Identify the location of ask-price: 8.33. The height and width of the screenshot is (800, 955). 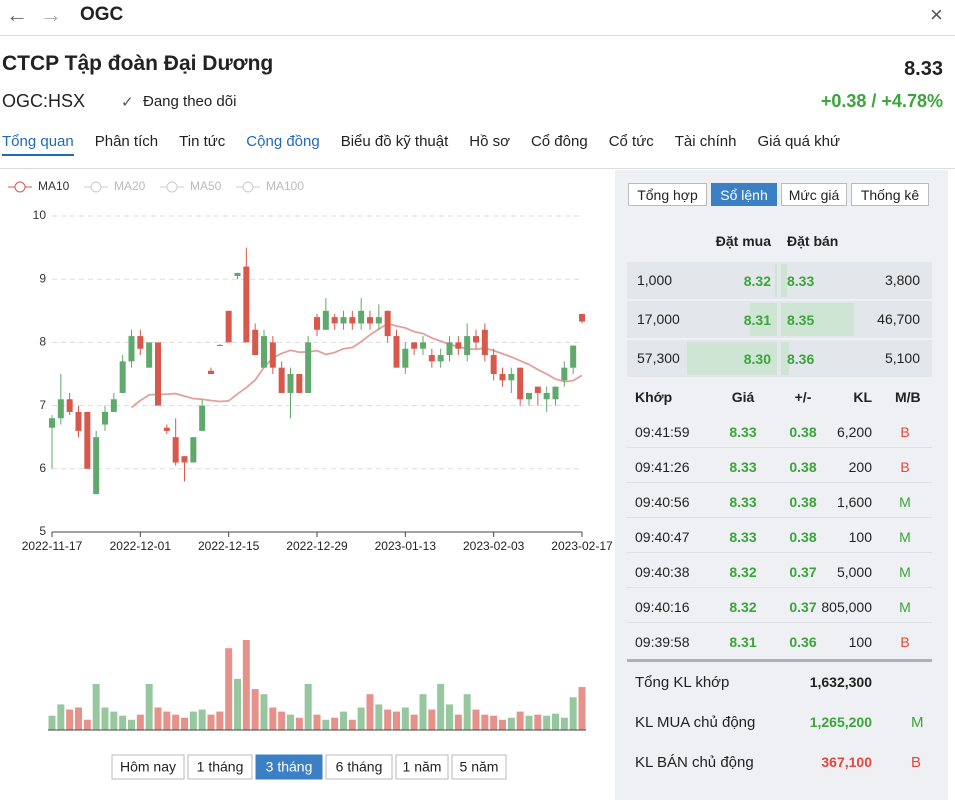
(801, 281).